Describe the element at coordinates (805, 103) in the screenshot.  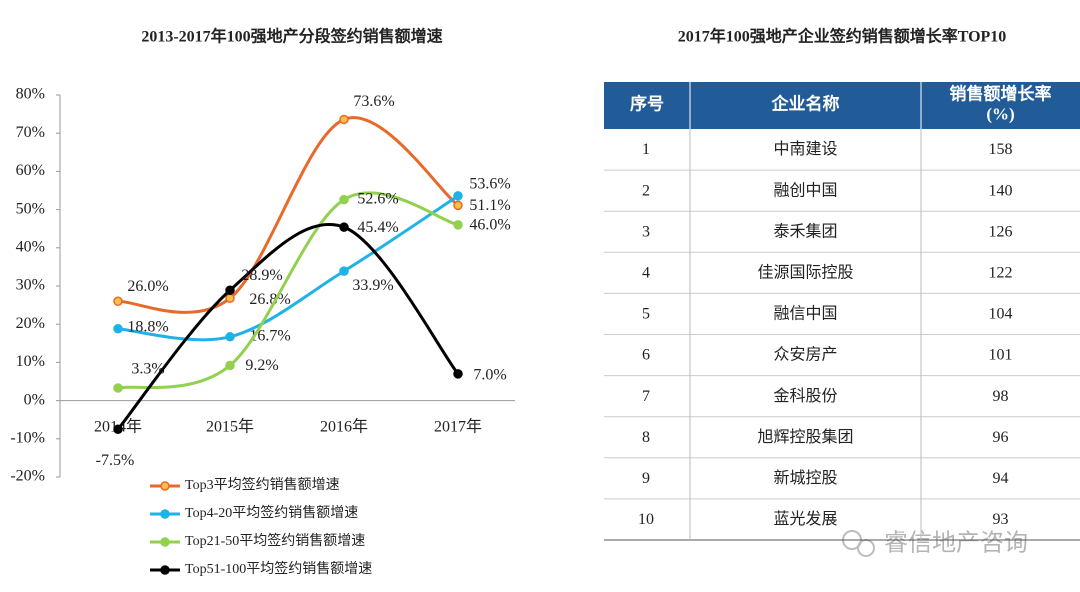
I see `table-header: 企业名称` at that location.